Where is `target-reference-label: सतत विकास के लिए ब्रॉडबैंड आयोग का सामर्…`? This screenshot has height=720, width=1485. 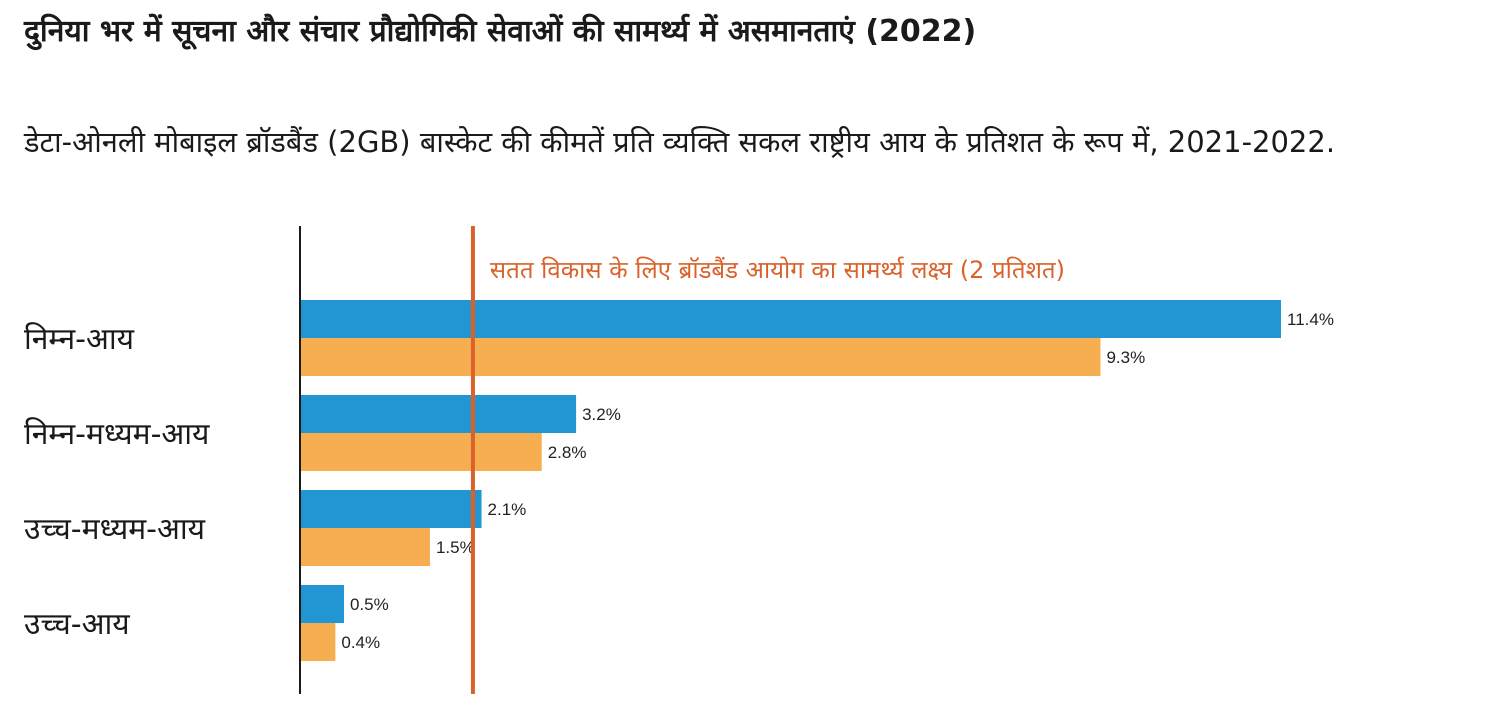 target-reference-label: सतत विकास के लिए ब्रॉडबैंड आयोग का सामर्… is located at coordinates (777, 270).